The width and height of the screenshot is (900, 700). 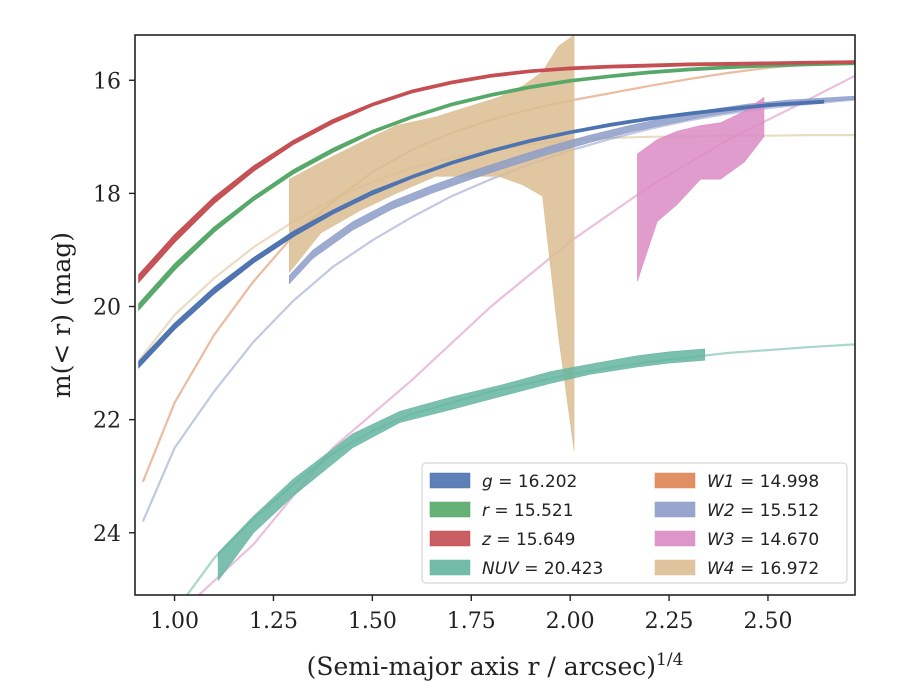 I want to click on legend-label-w2: W2 = 15.512, so click(x=763, y=511).